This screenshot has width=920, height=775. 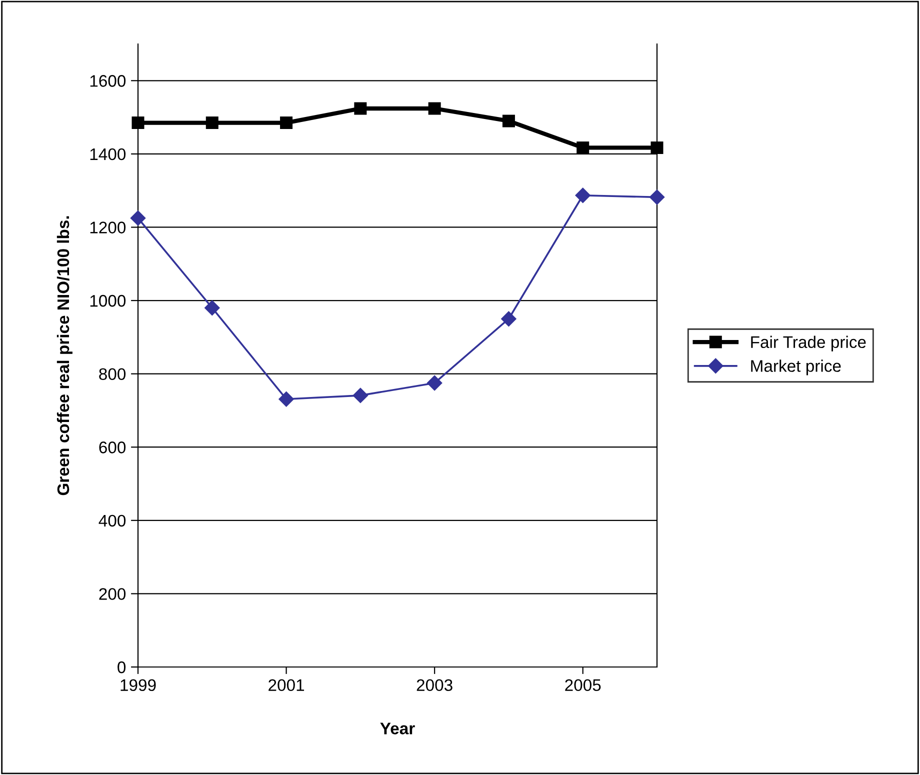 I want to click on y-tick-label: 800, so click(x=112, y=374).